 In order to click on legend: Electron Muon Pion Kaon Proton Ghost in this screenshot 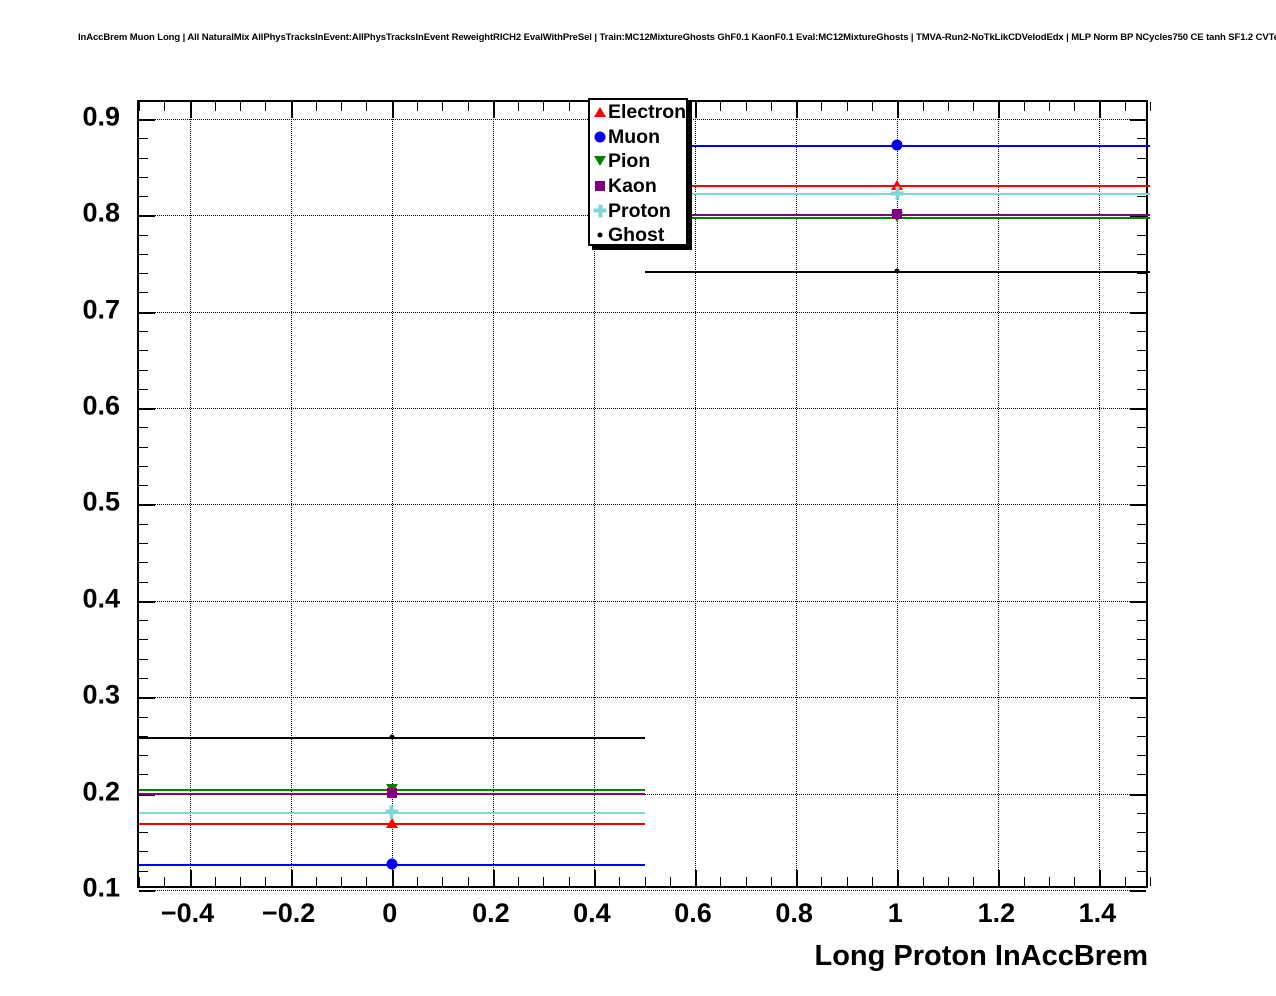, I will do `click(638, 172)`.